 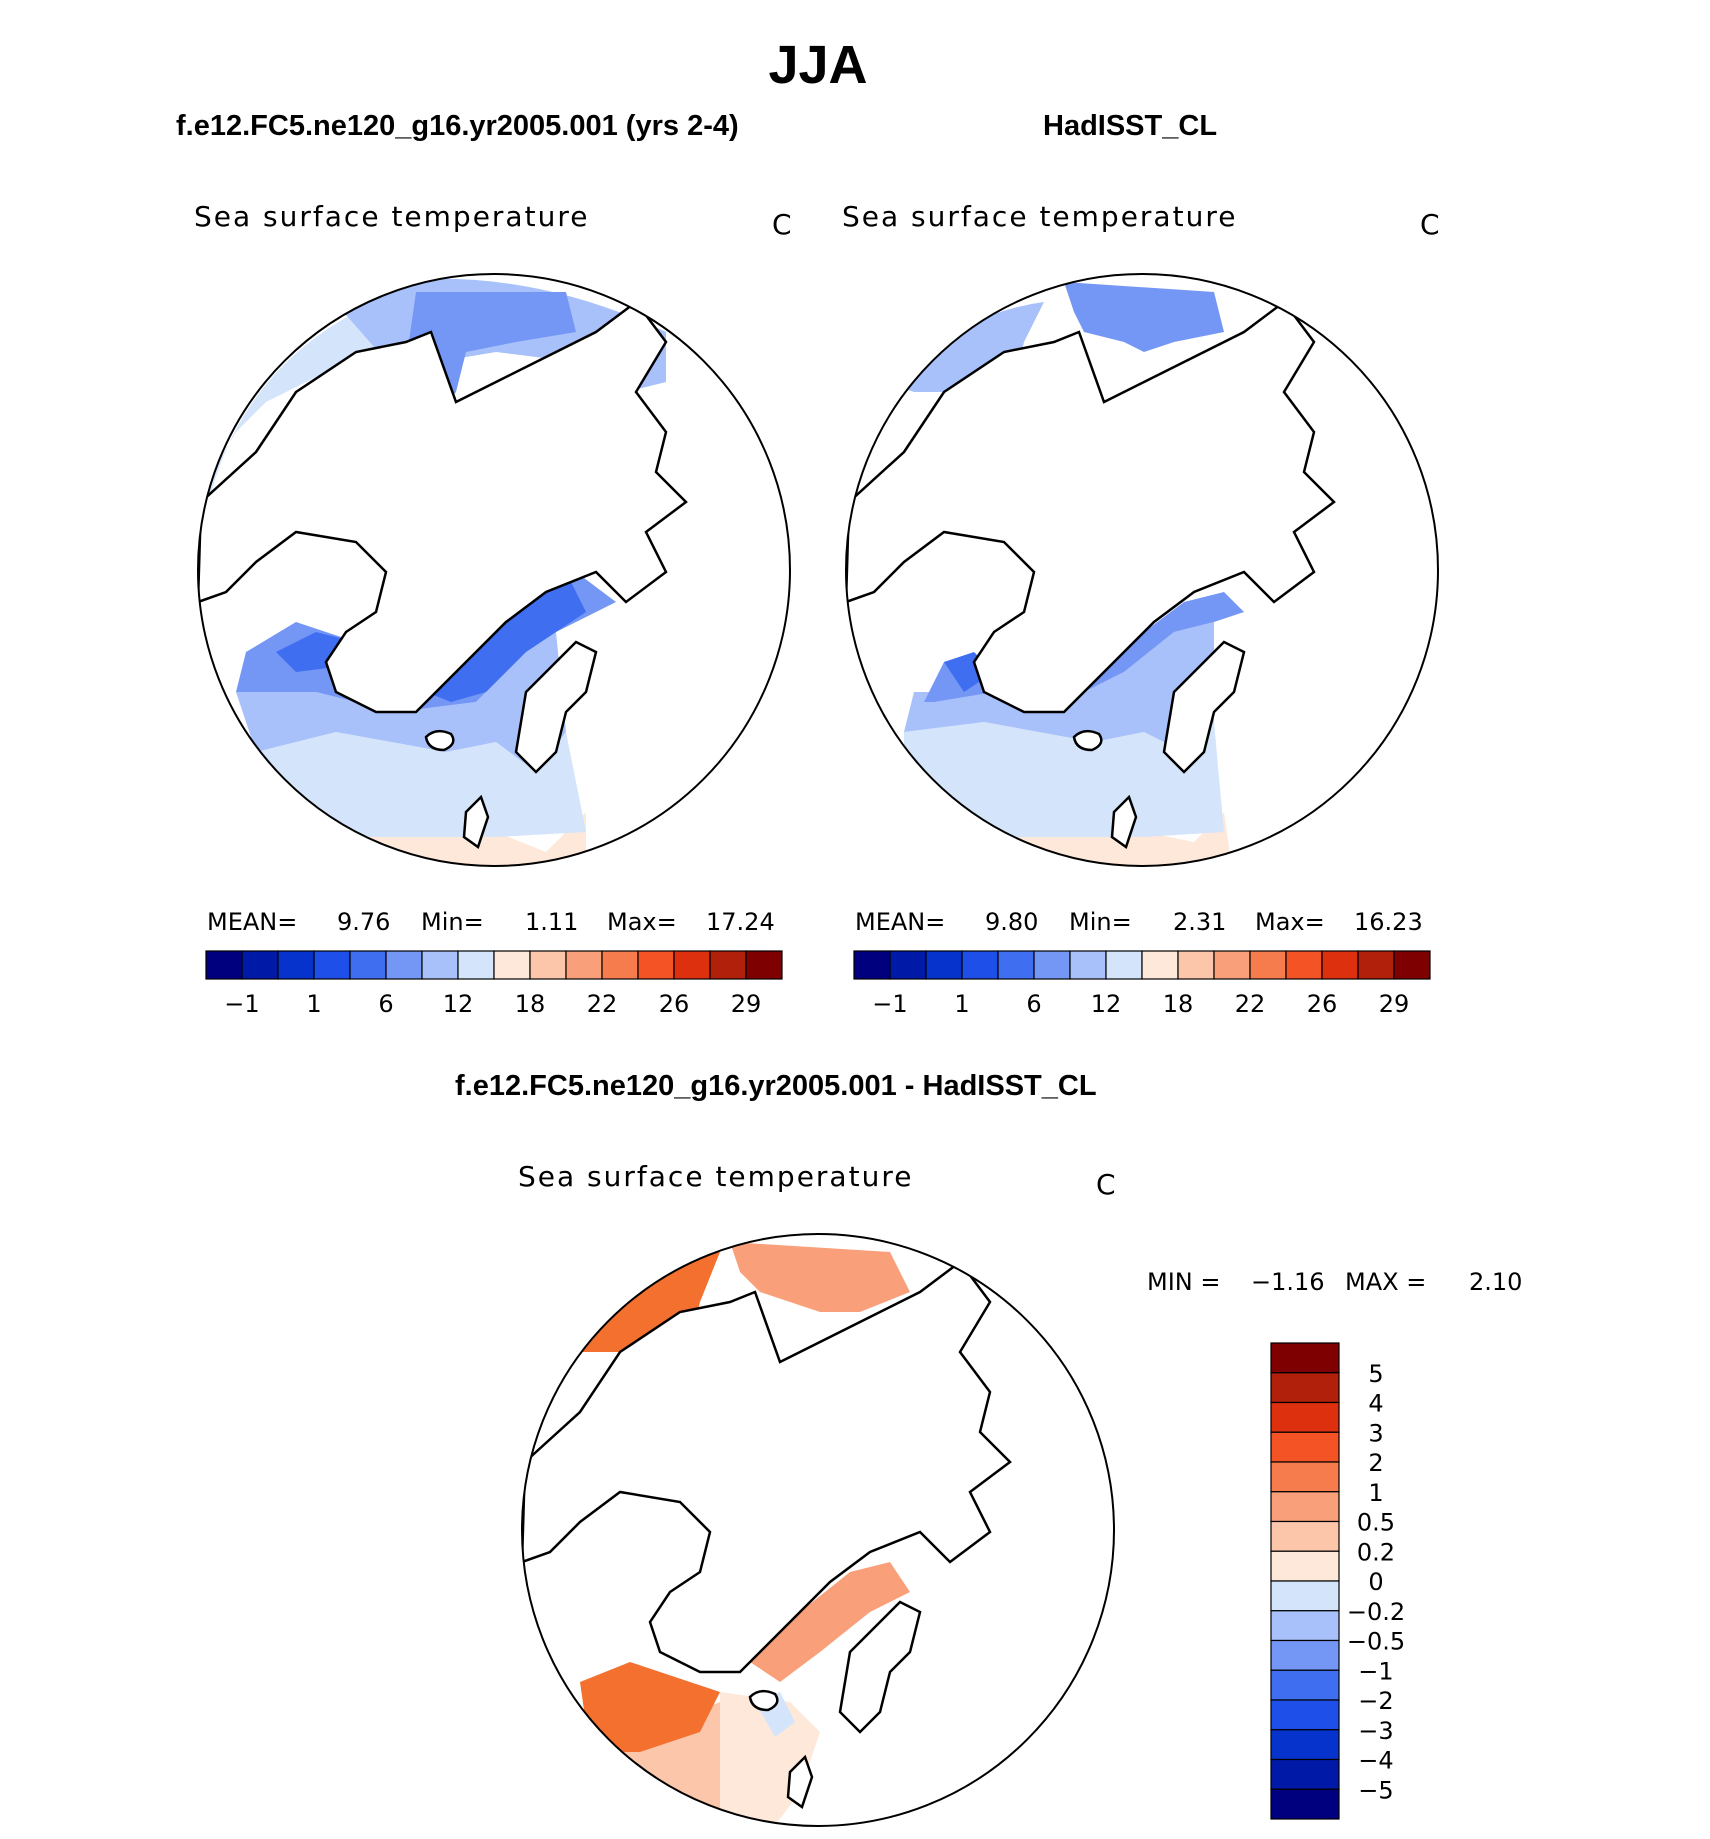 I want to click on obs-max-label: Max=, so click(x=1290, y=922).